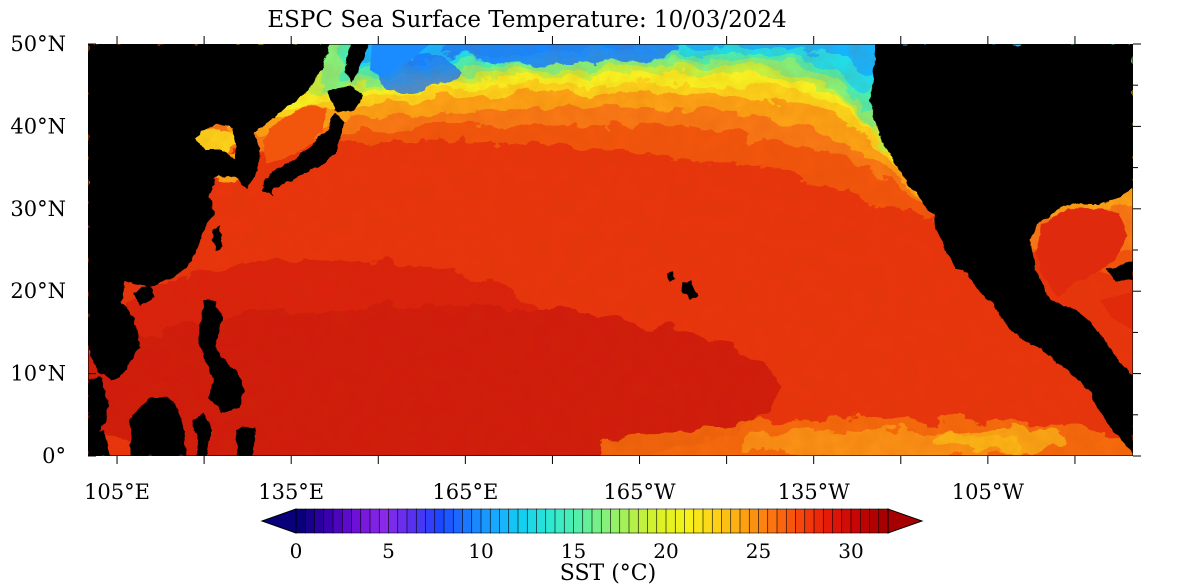 The height and width of the screenshot is (588, 1177). What do you see at coordinates (98, 408) in the screenshot?
I see `indochina-south` at bounding box center [98, 408].